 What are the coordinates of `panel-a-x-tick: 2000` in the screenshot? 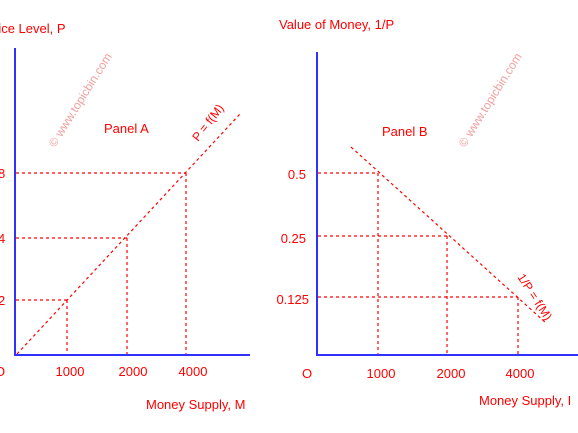 It's located at (133, 371).